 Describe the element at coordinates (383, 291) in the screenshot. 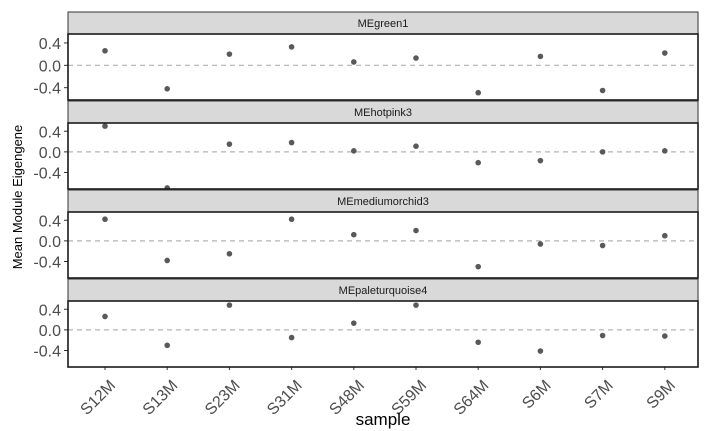

I see `facet-strip-label: MEpaleturquoise4` at that location.